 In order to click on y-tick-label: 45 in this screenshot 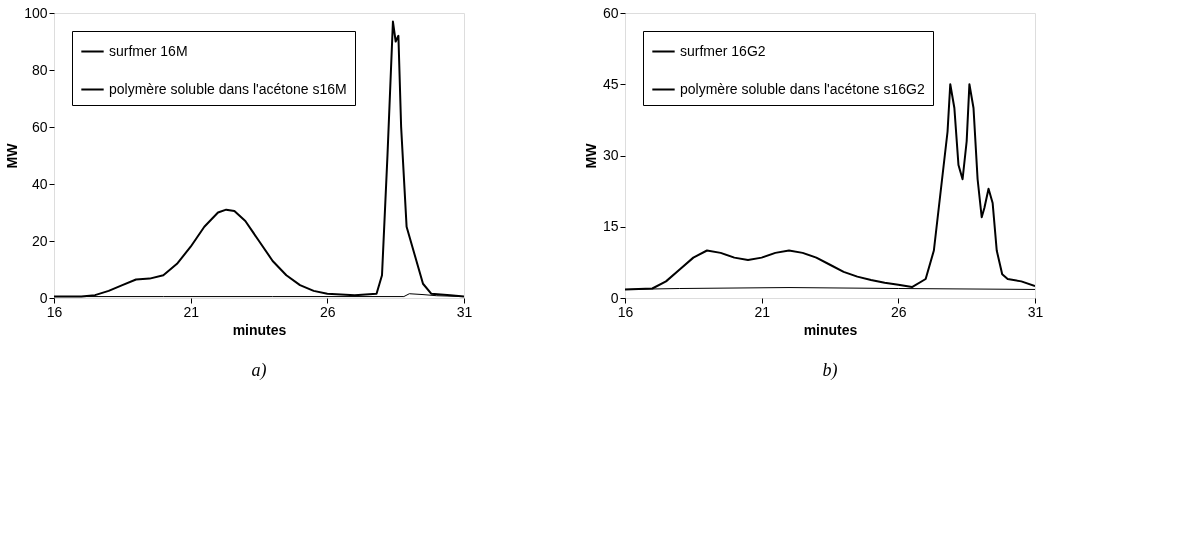, I will do `click(610, 83)`.